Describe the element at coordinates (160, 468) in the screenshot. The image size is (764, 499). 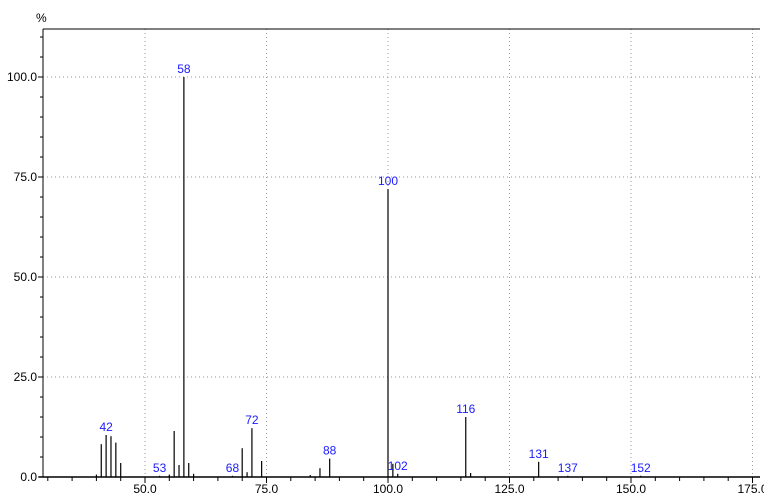
I see `peak-label: 53` at that location.